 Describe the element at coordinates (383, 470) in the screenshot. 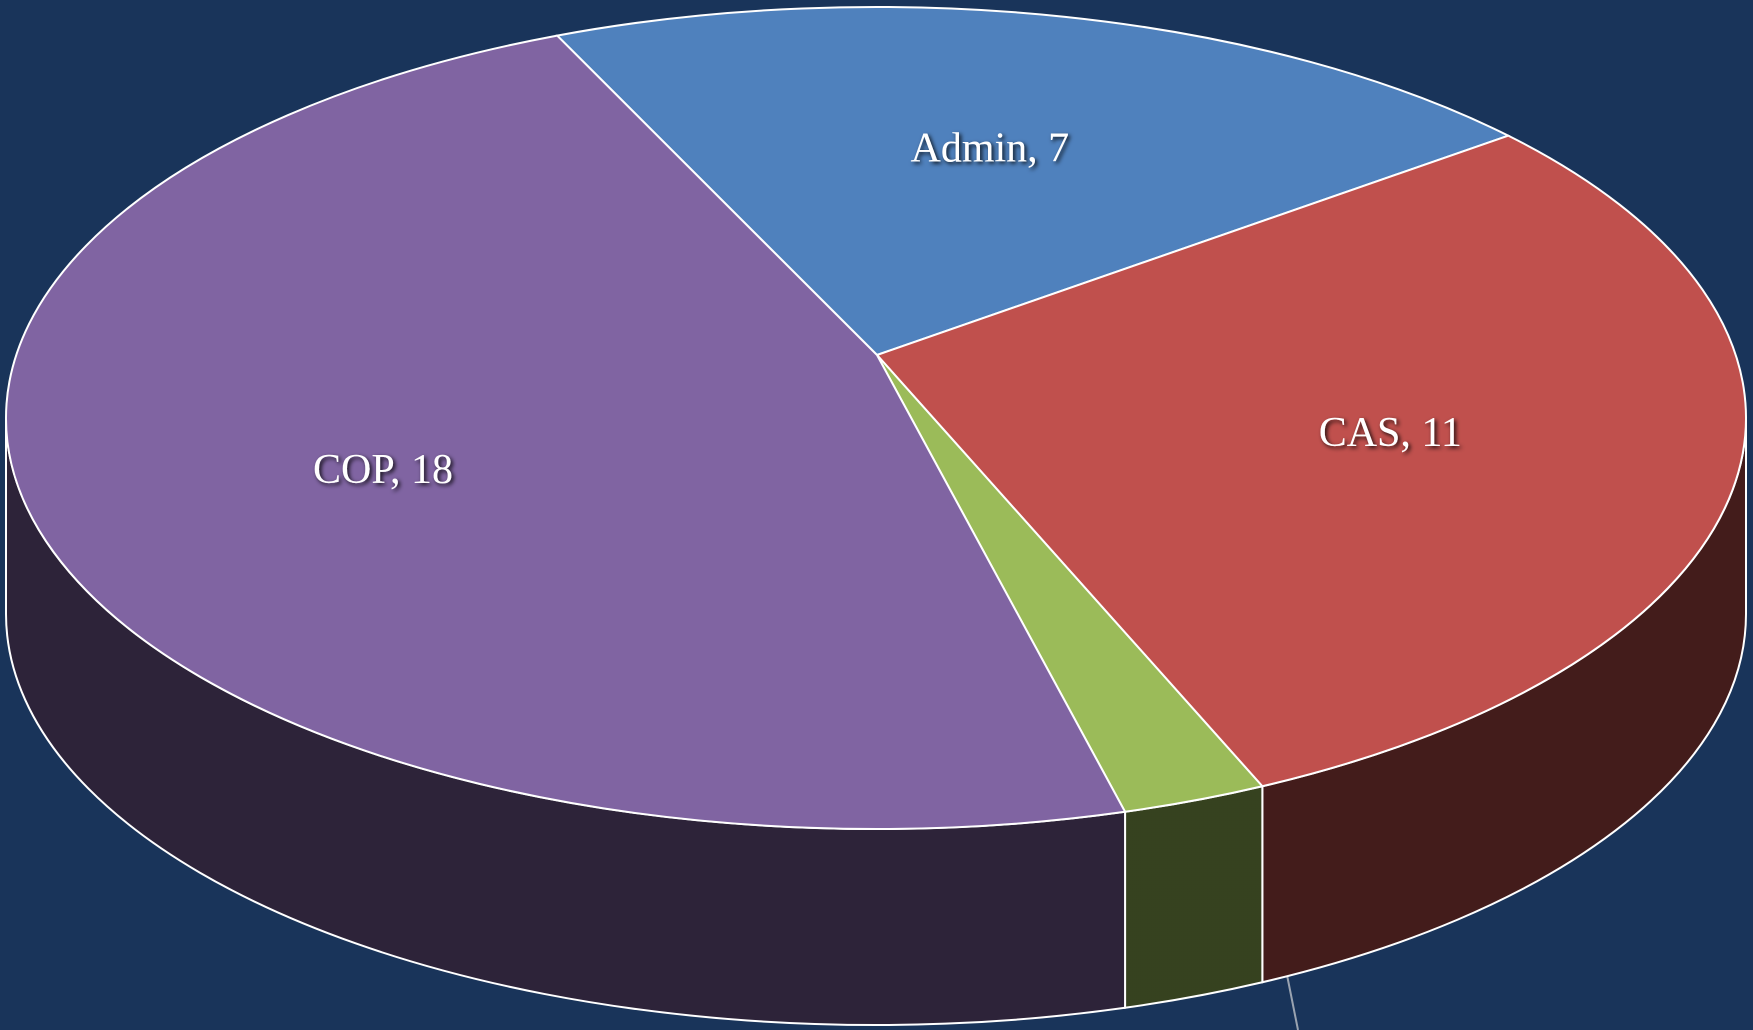

I see `data-label: COP, 18` at that location.